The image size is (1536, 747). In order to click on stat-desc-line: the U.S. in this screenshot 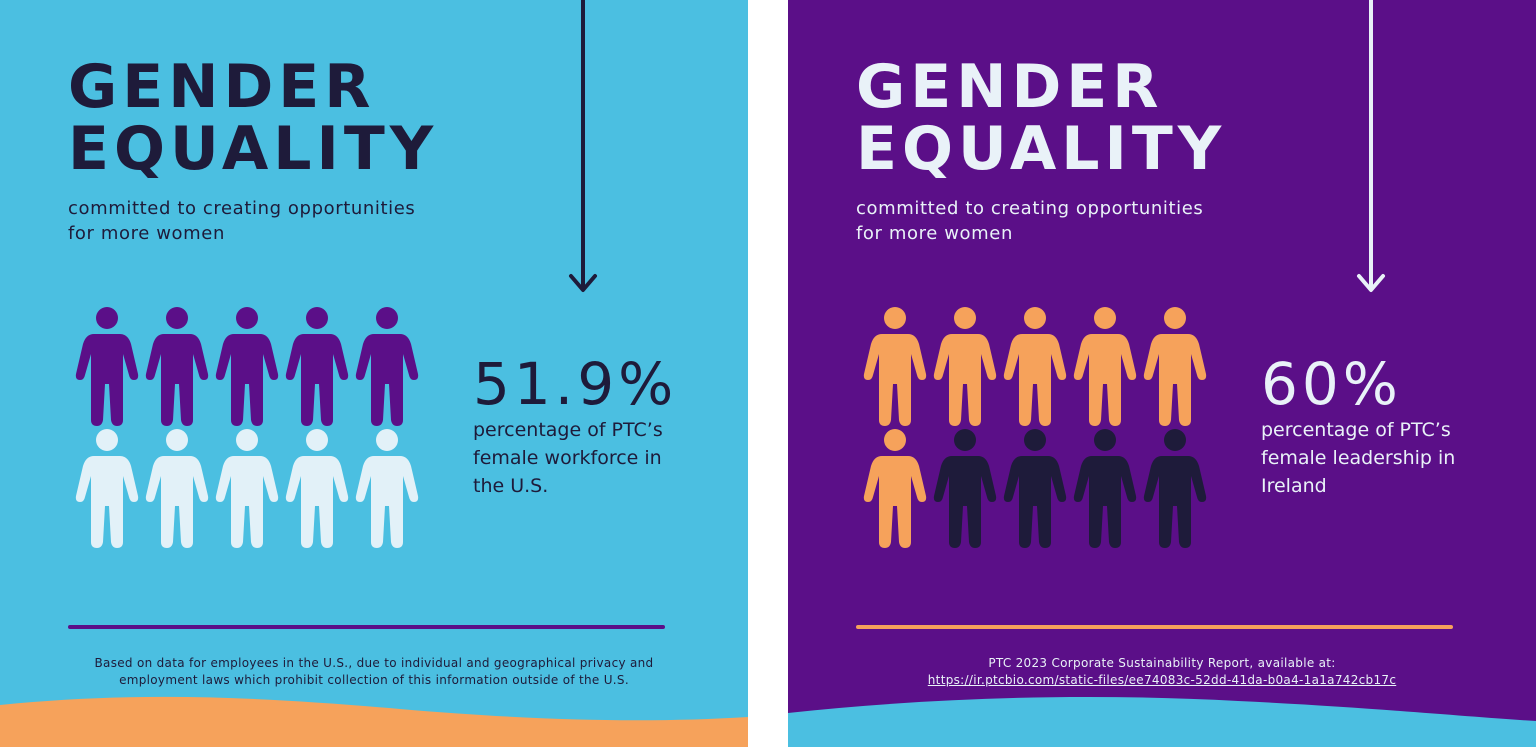, I will do `click(511, 486)`.